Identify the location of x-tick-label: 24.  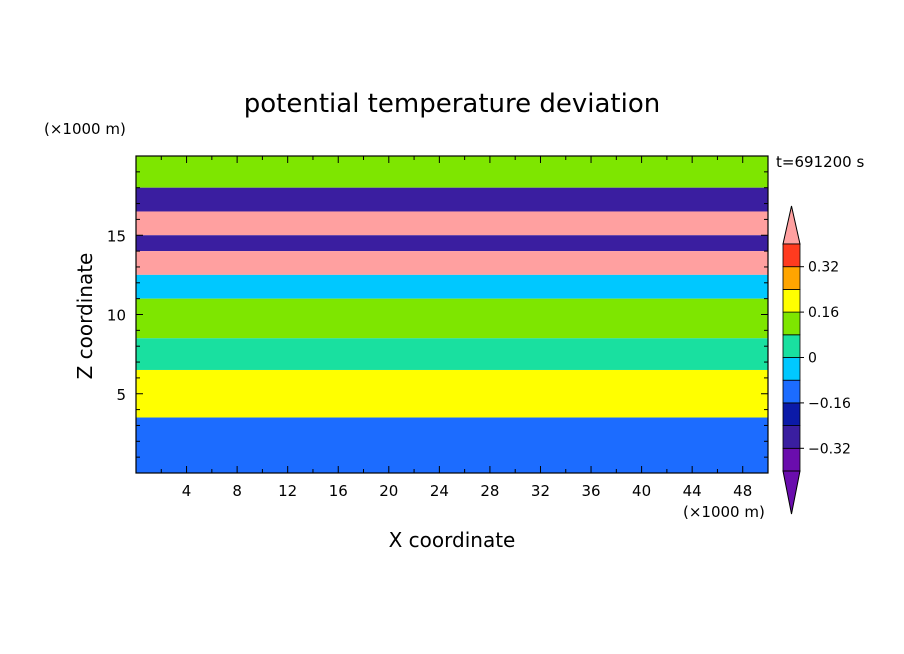
(439, 491).